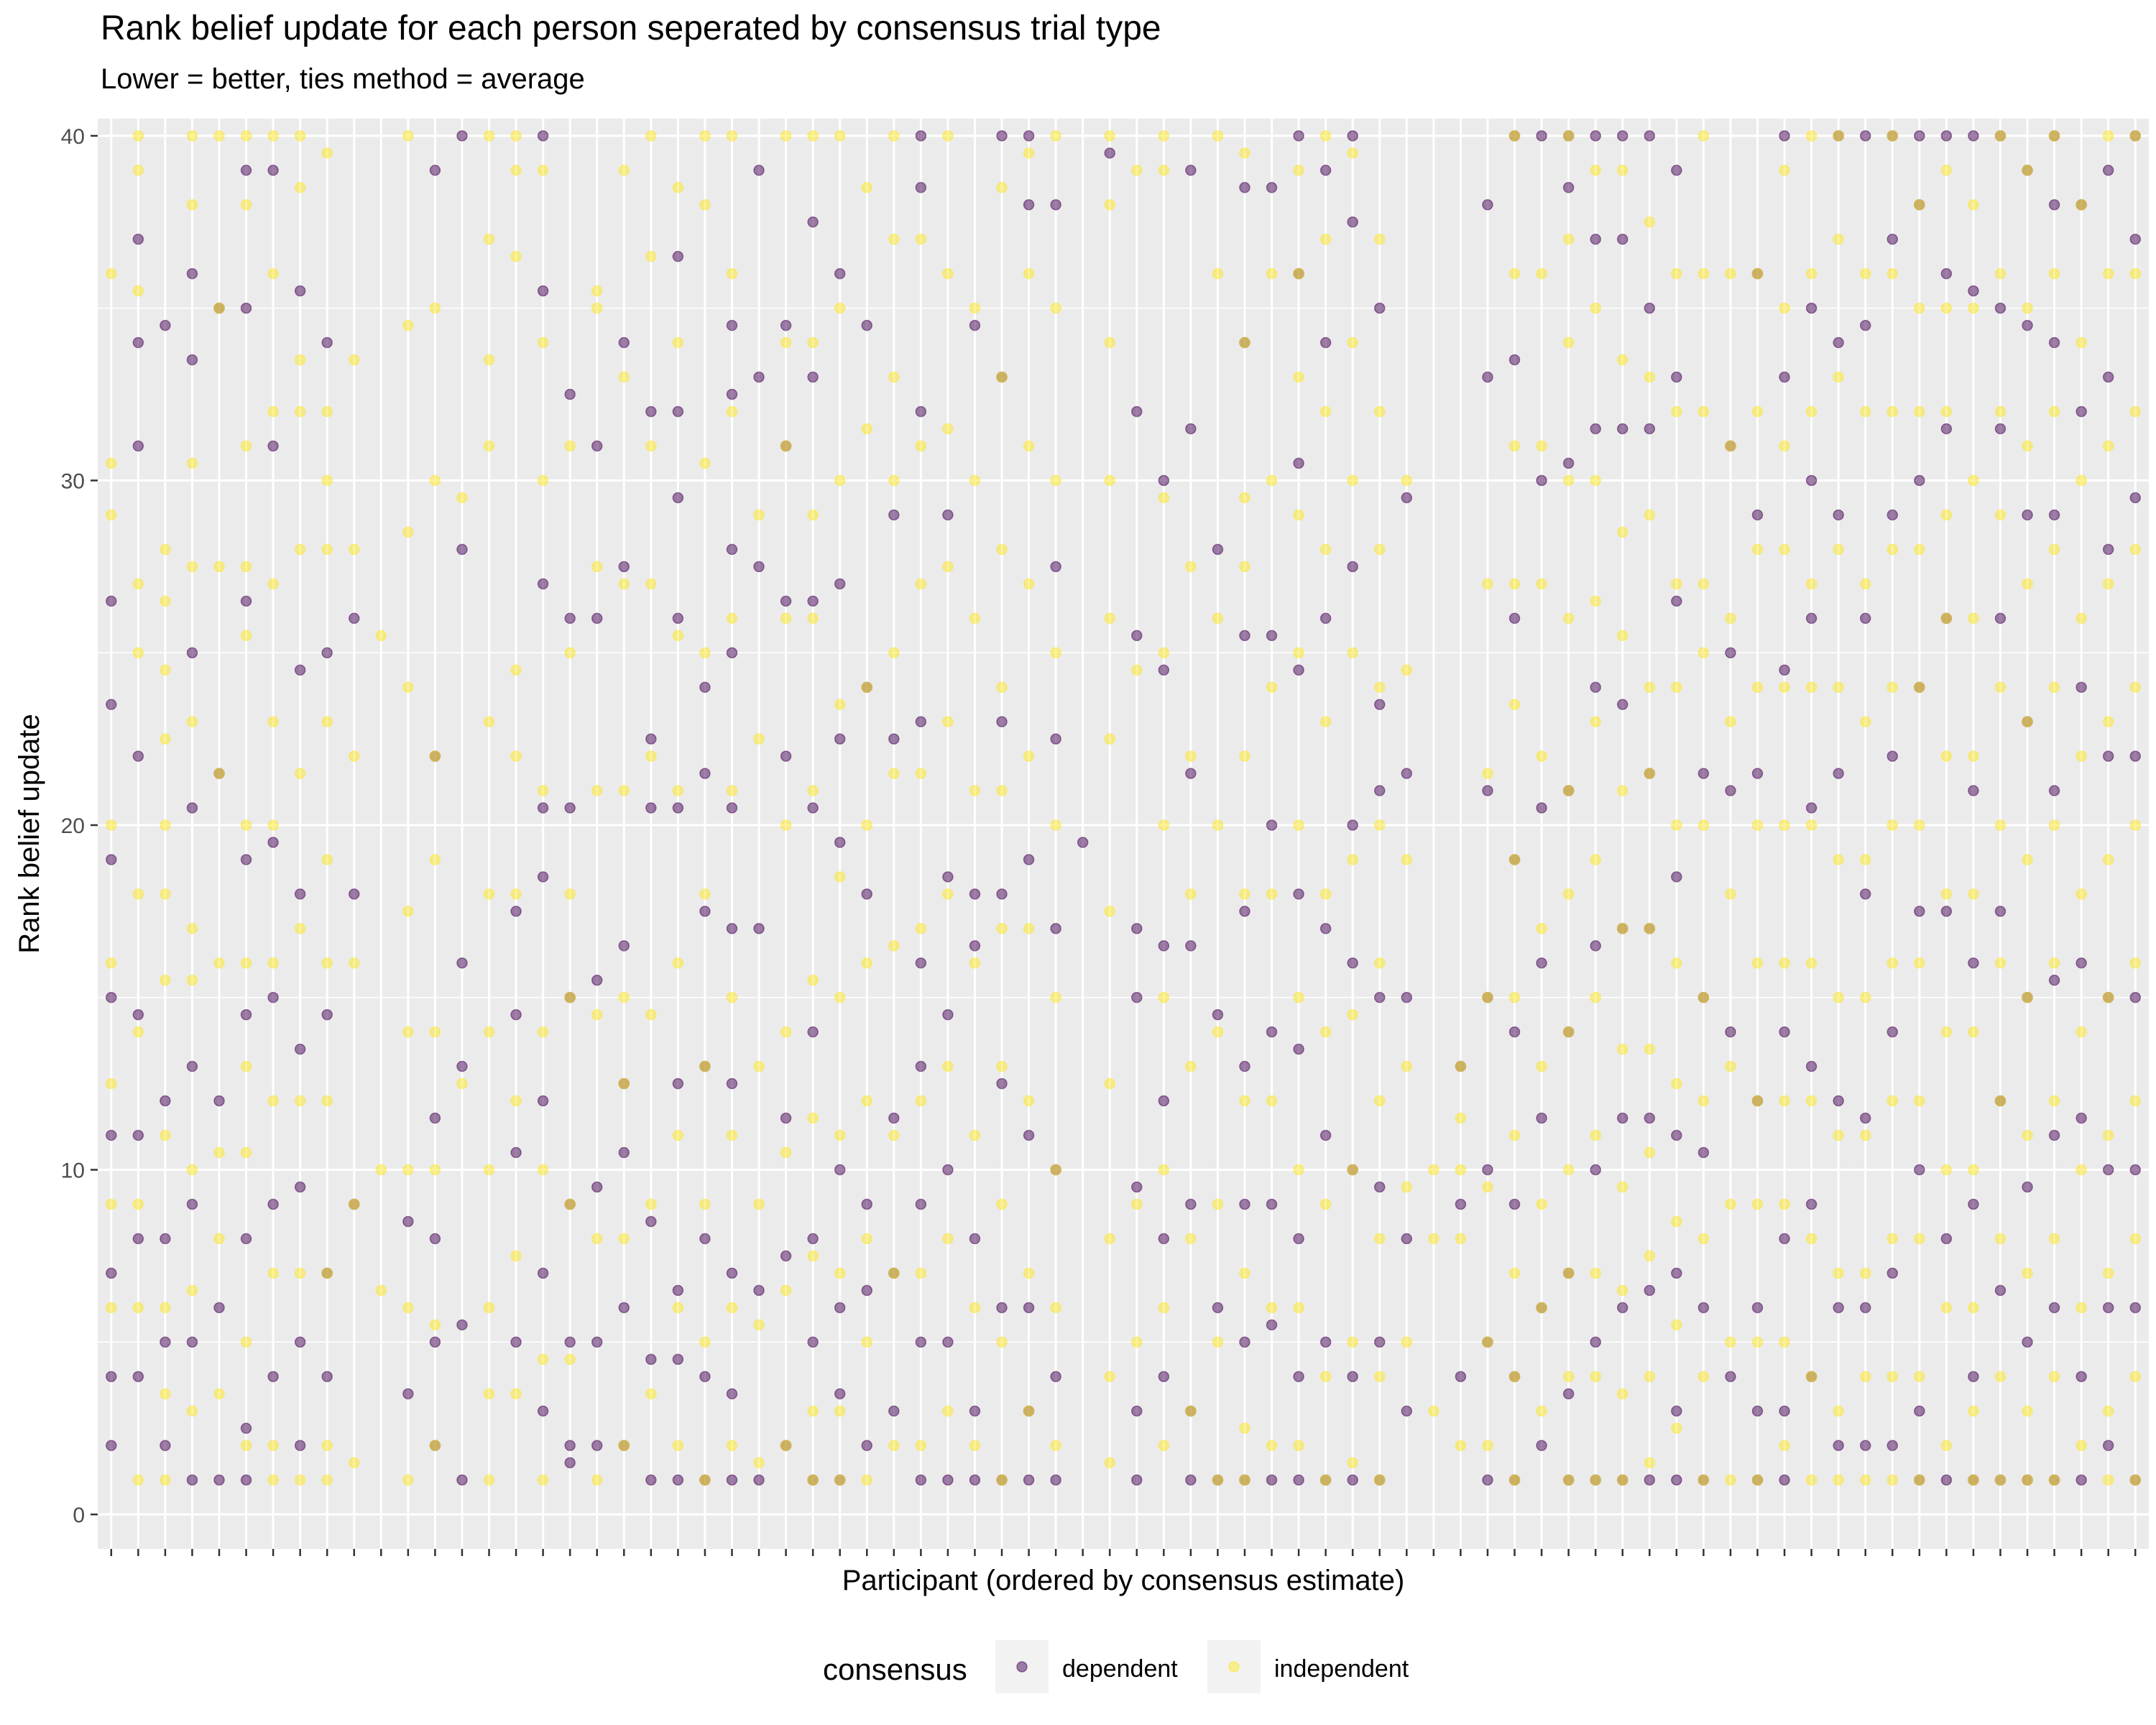 The width and height of the screenshot is (2156, 1725). Describe the element at coordinates (73, 826) in the screenshot. I see `y-tick-label: 20` at that location.